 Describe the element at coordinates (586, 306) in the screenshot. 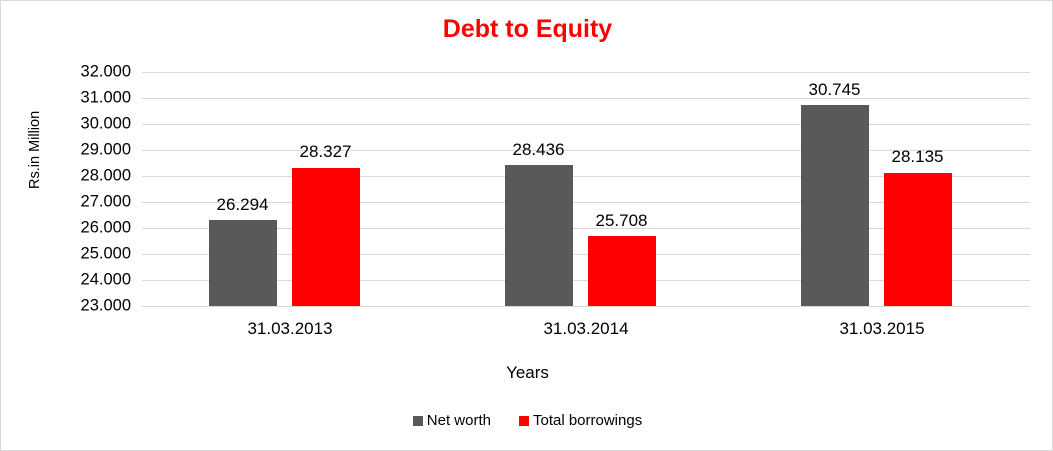

I see `x-axis-line` at that location.